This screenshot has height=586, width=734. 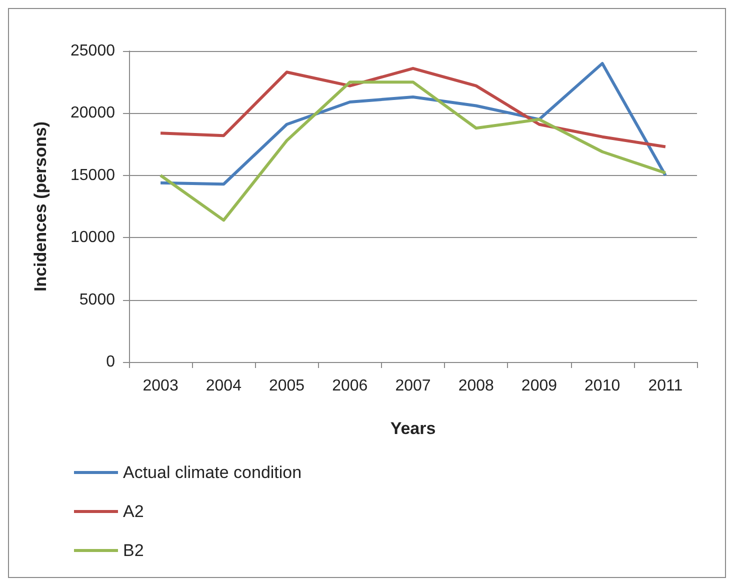 What do you see at coordinates (224, 386) in the screenshot?
I see `x-tick-label: 2004` at bounding box center [224, 386].